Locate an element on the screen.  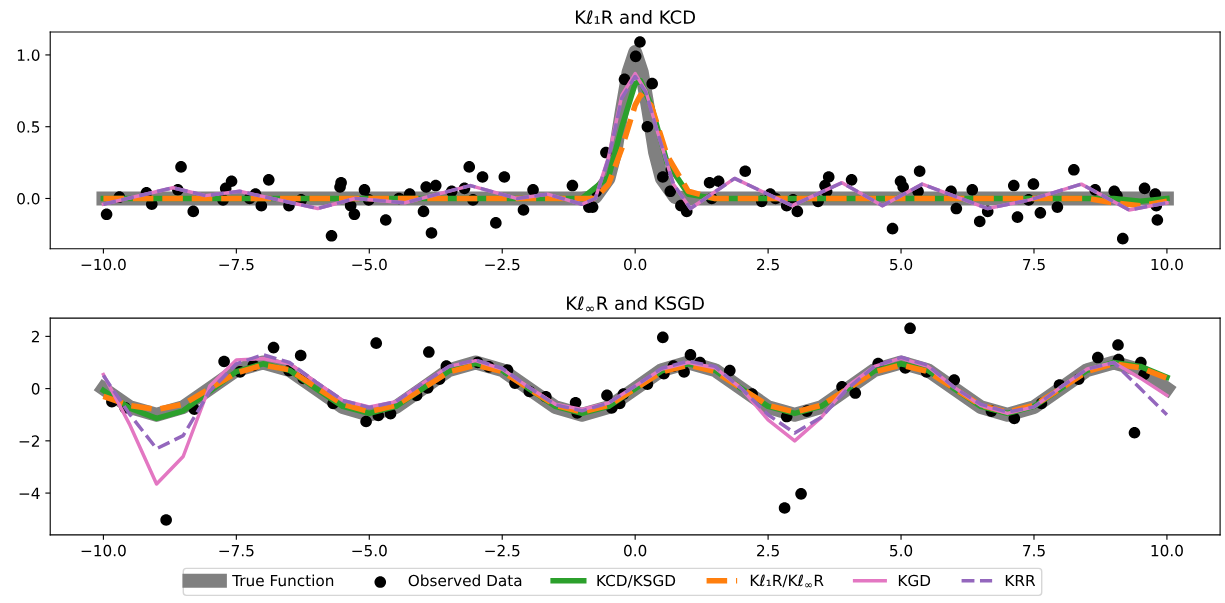
legend-label: Observed Data is located at coordinates (465, 580).